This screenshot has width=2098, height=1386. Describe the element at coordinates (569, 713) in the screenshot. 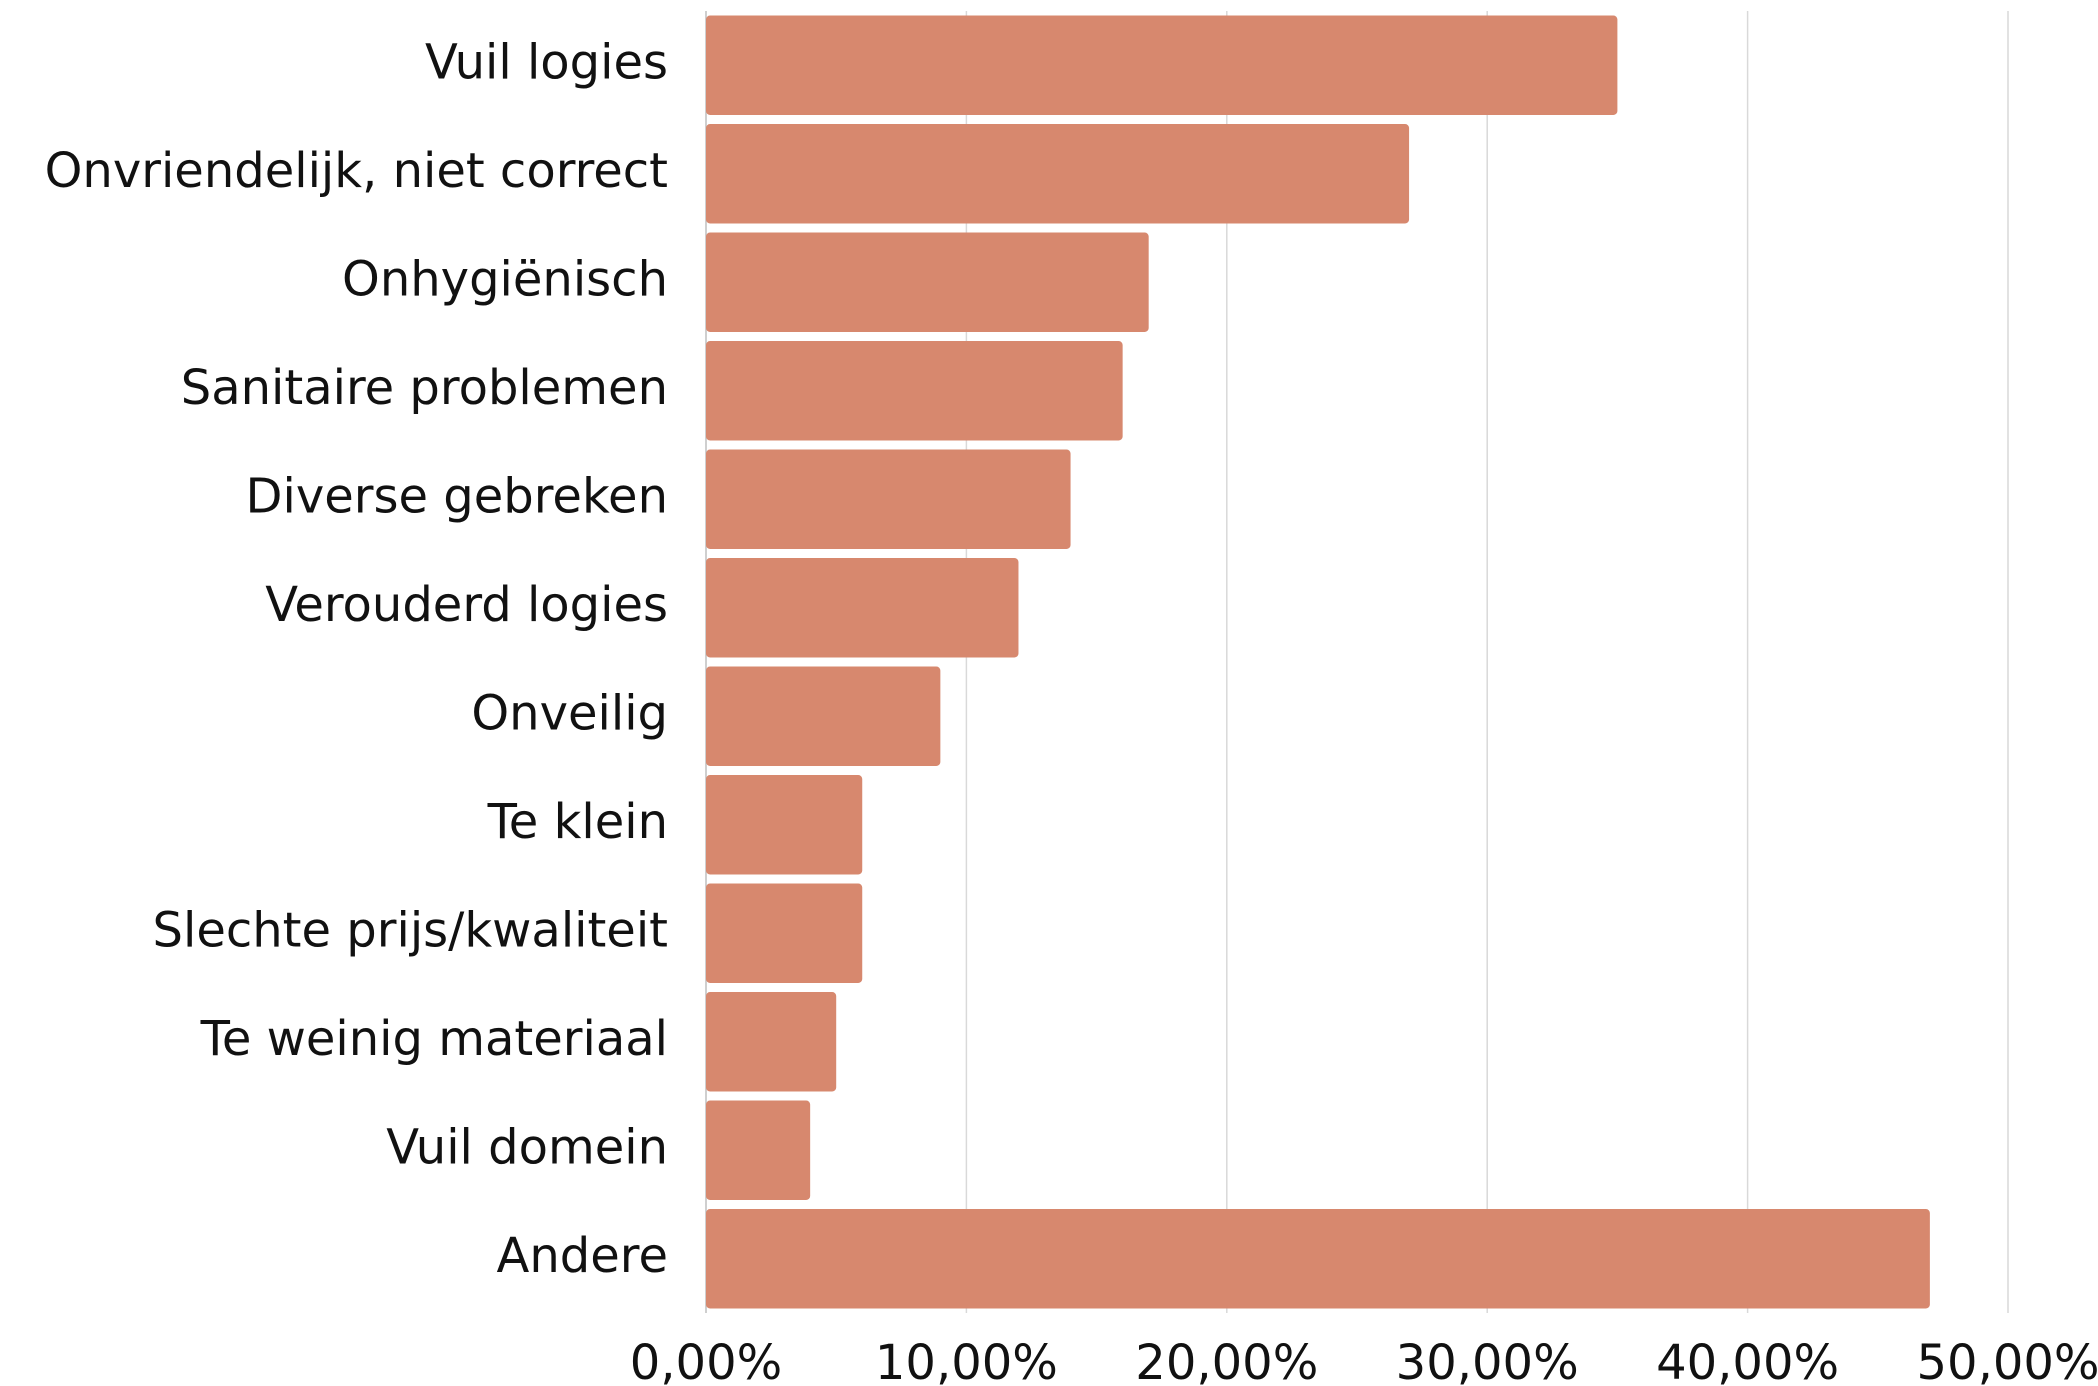

I see `y-tick-label: Onveilig` at that location.